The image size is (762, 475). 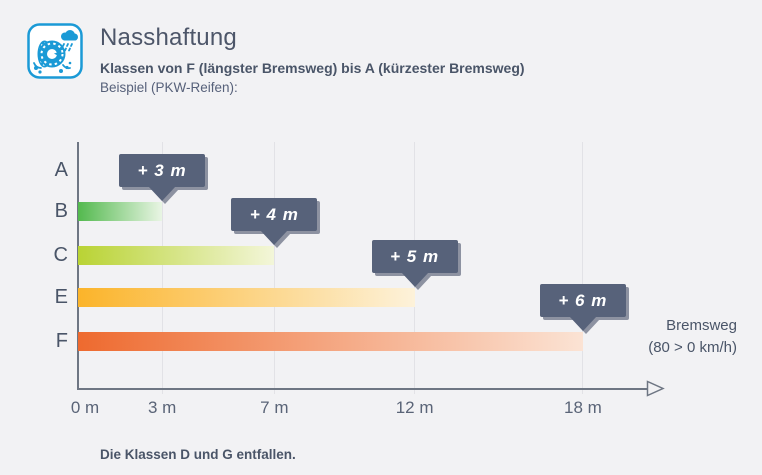 I want to click on tooltip-F: + 6 m, so click(x=582, y=308).